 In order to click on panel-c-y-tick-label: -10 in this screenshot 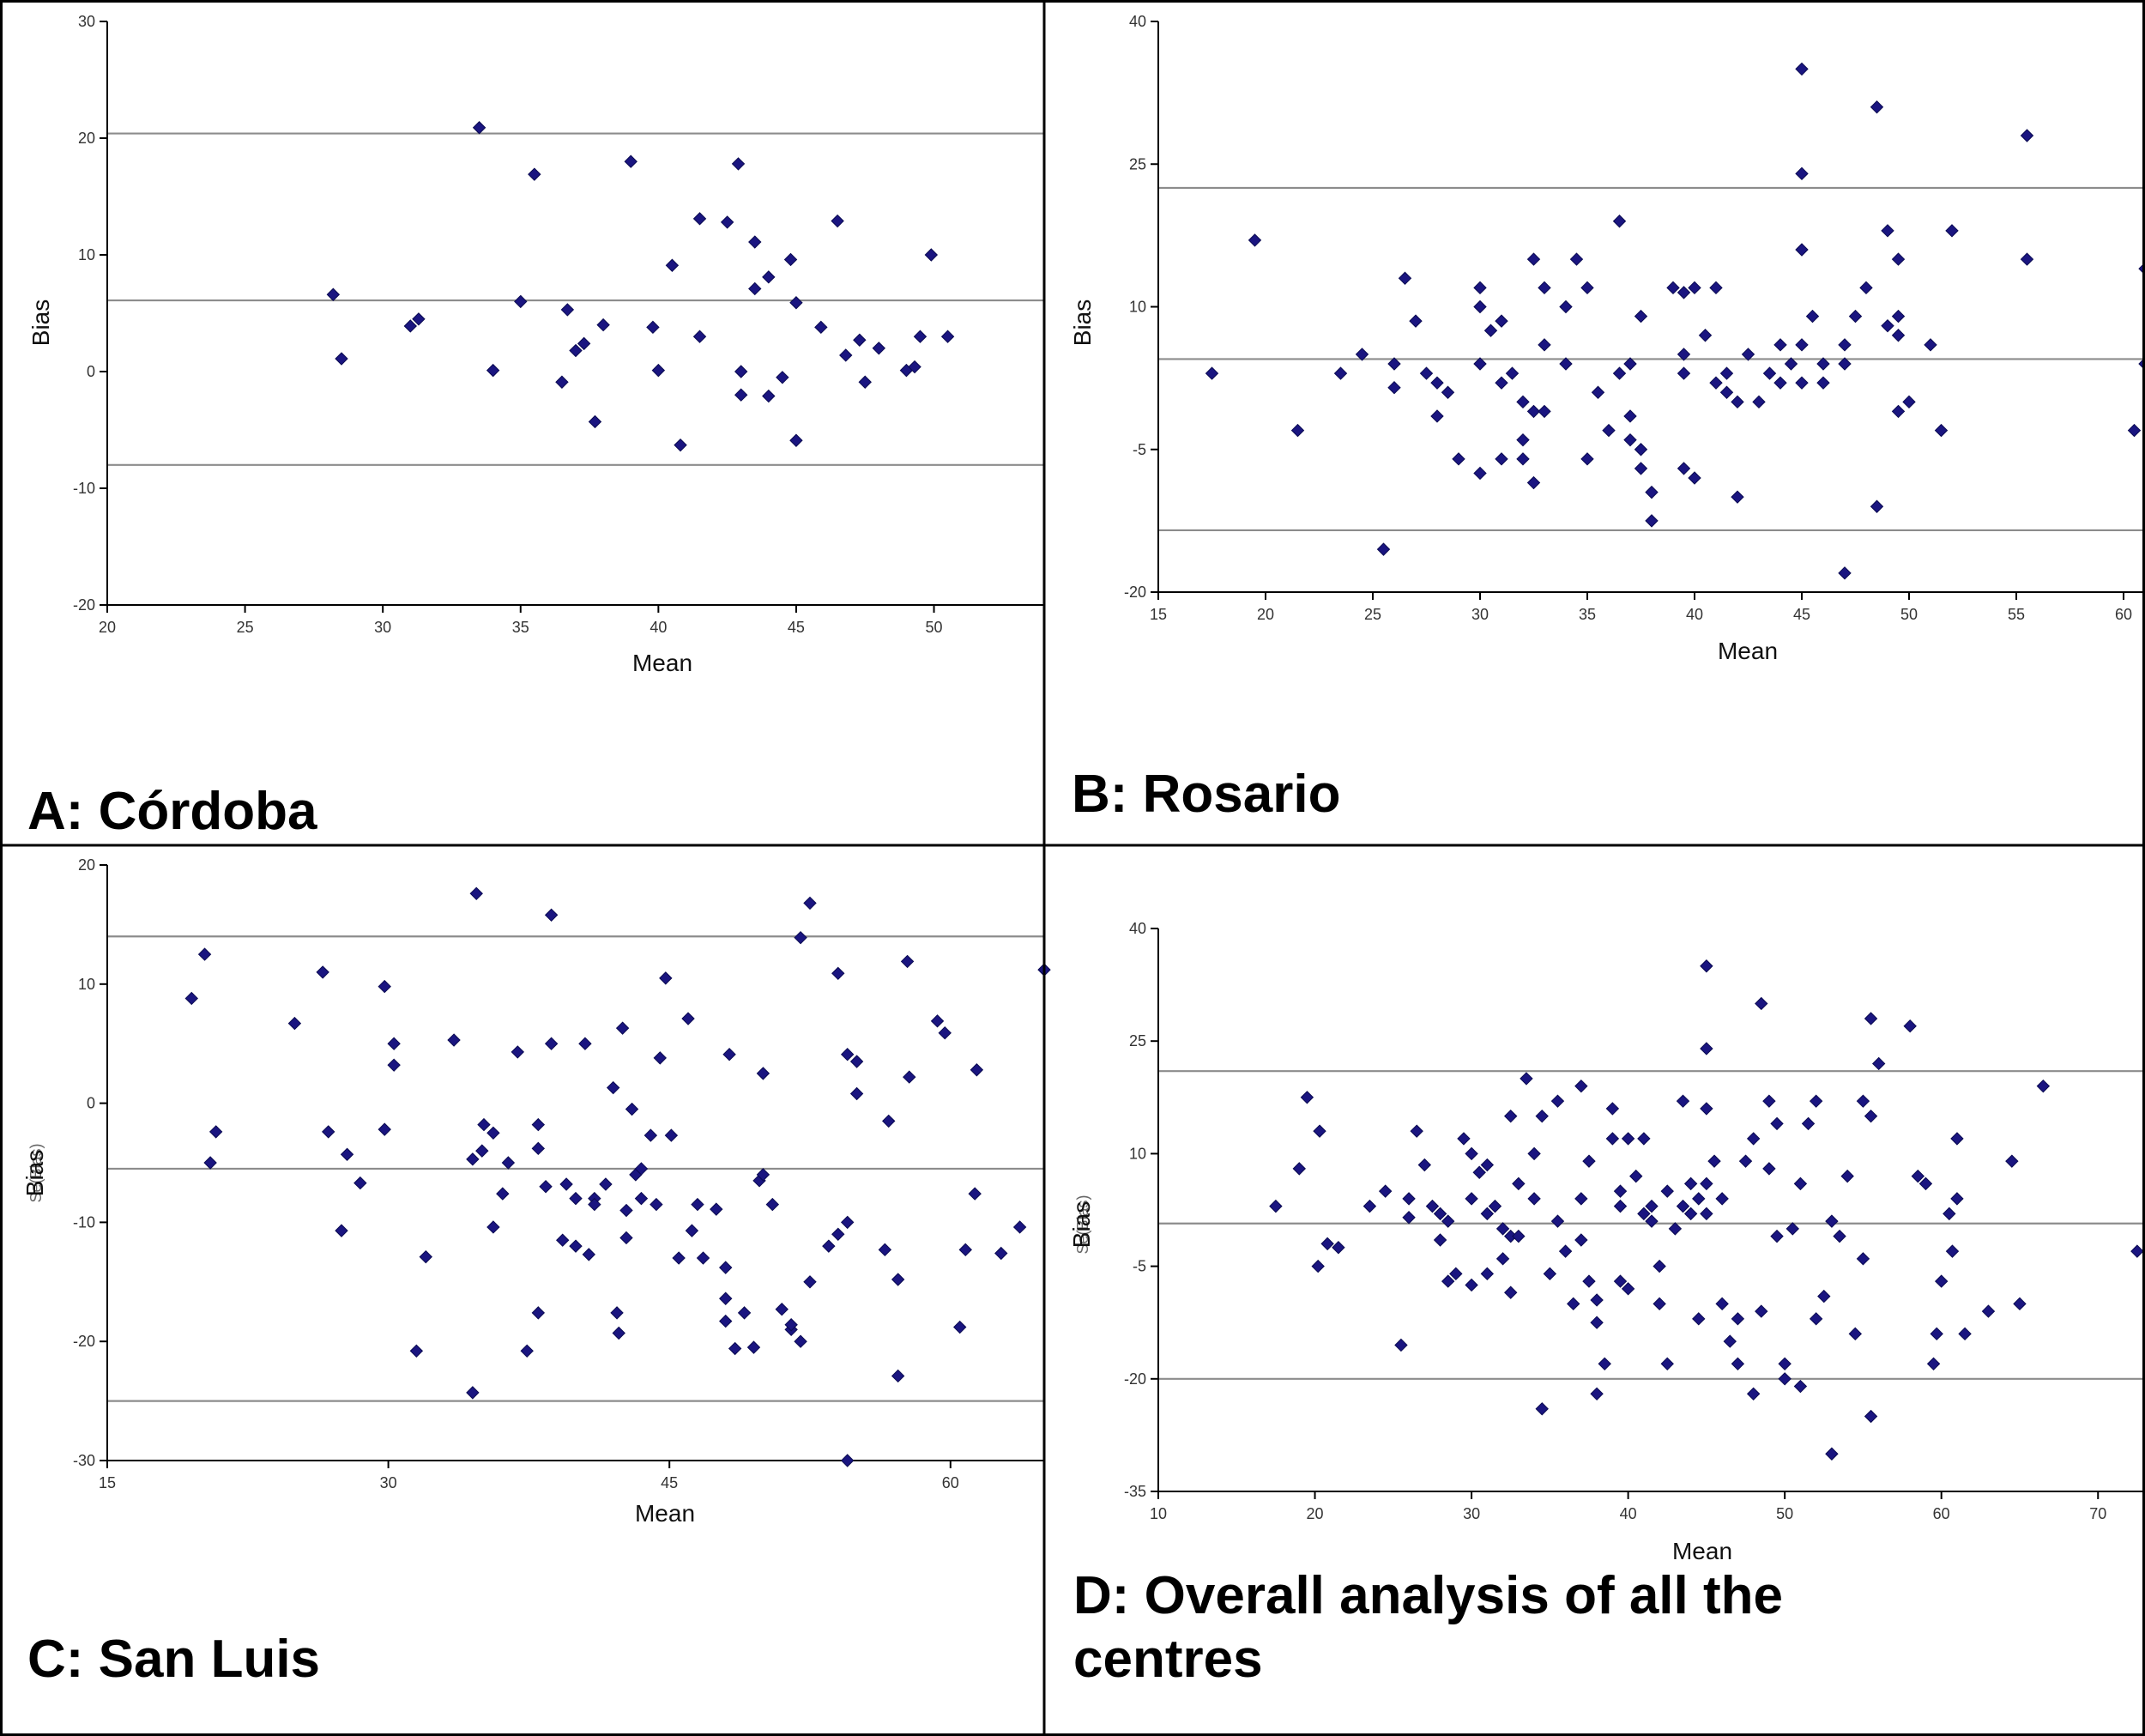, I will do `click(84, 1222)`.